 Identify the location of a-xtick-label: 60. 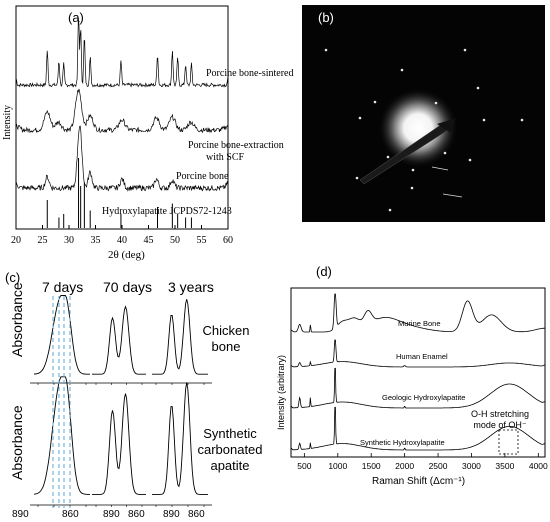
(228, 240).